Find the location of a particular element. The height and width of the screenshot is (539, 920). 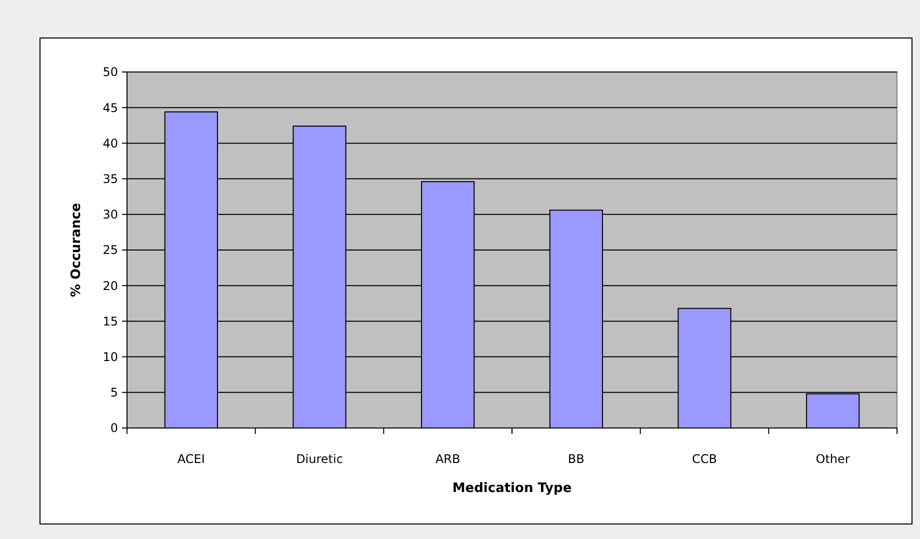

y-tick-label: 35 is located at coordinates (110, 179).